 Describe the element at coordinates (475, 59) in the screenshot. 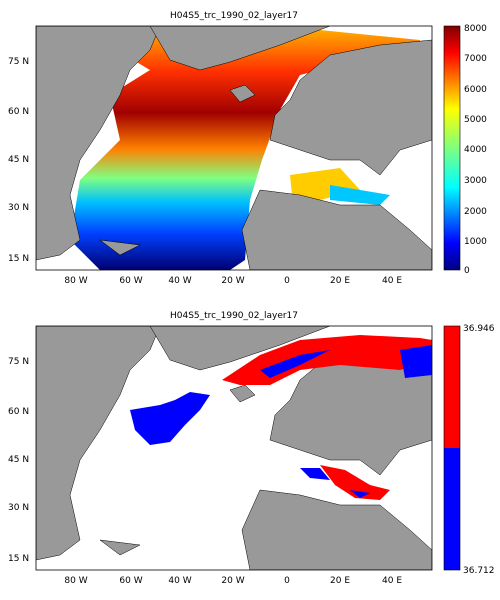

I see `colorbar-tick: 7000` at that location.